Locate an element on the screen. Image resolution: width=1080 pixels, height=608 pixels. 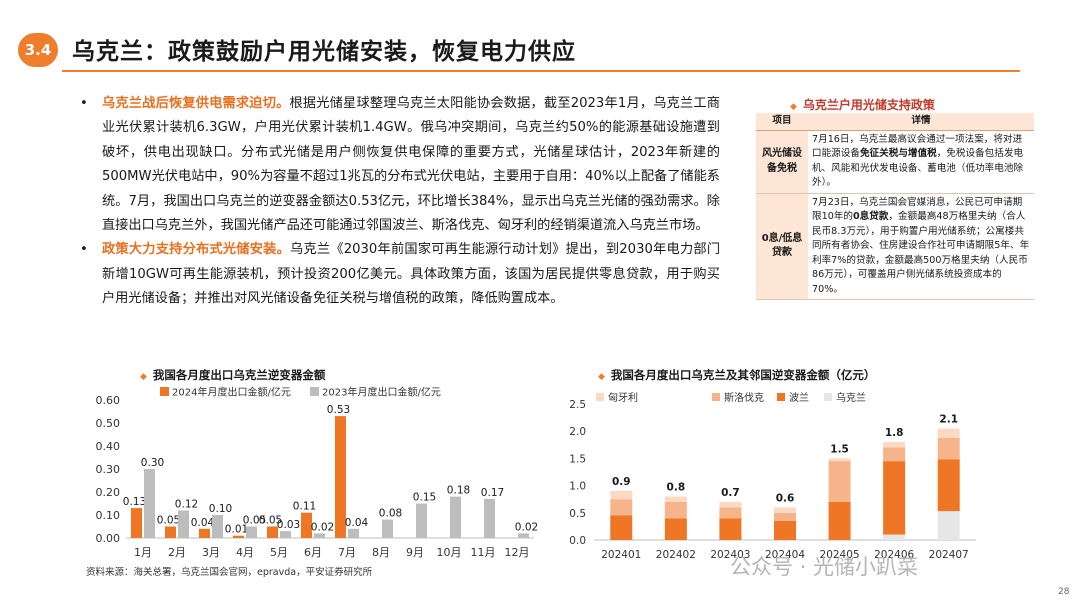
bullet-highlight: 乌克兰战后恢复供电需求迫切。 is located at coordinates (196, 103).